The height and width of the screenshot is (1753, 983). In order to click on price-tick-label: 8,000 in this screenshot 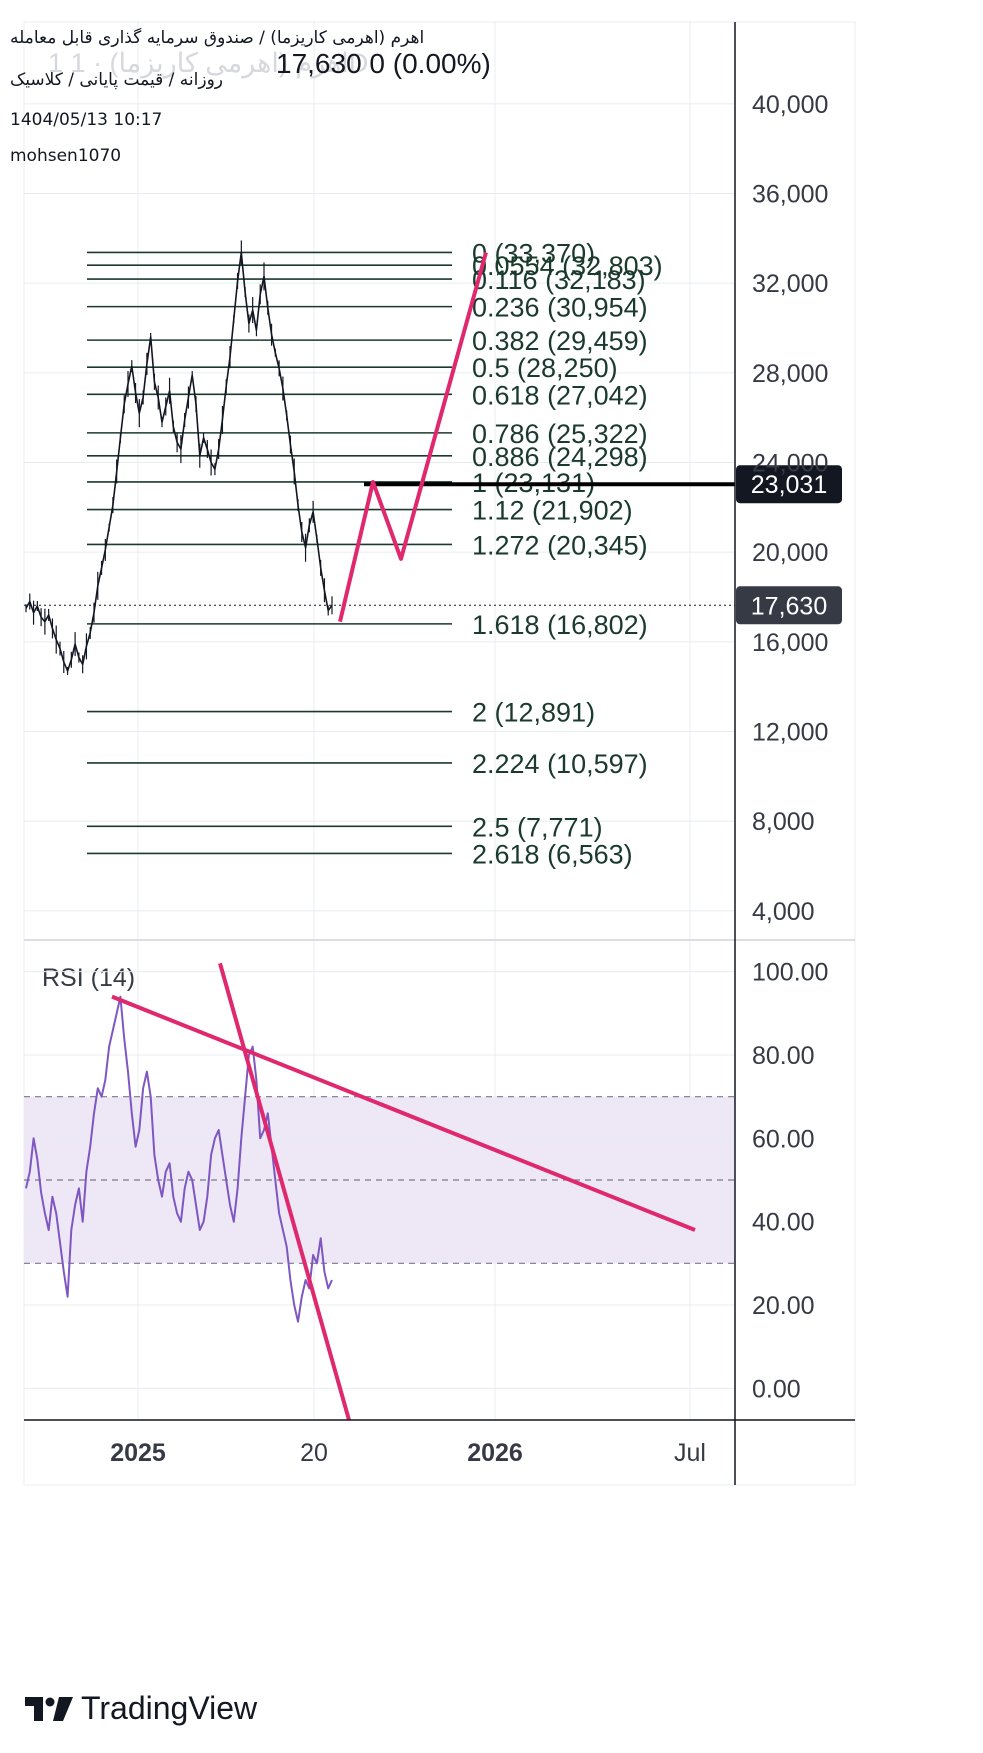, I will do `click(783, 822)`.